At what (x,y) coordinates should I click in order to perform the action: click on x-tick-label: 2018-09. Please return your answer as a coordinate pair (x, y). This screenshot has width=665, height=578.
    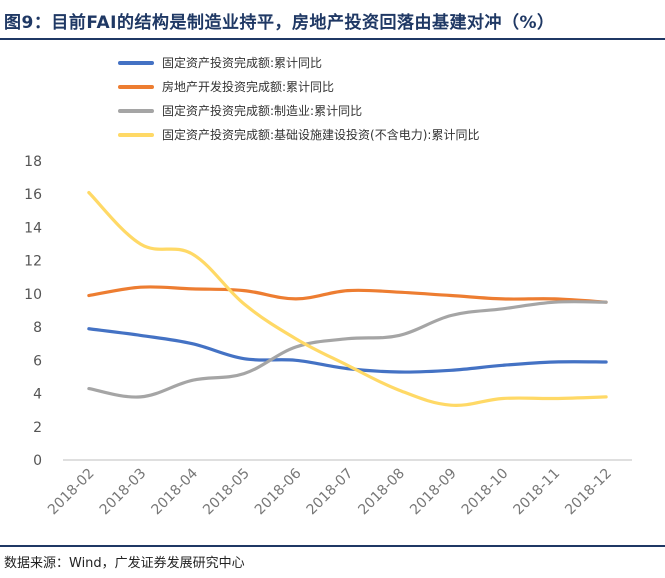
    Looking at the image, I should click on (433, 492).